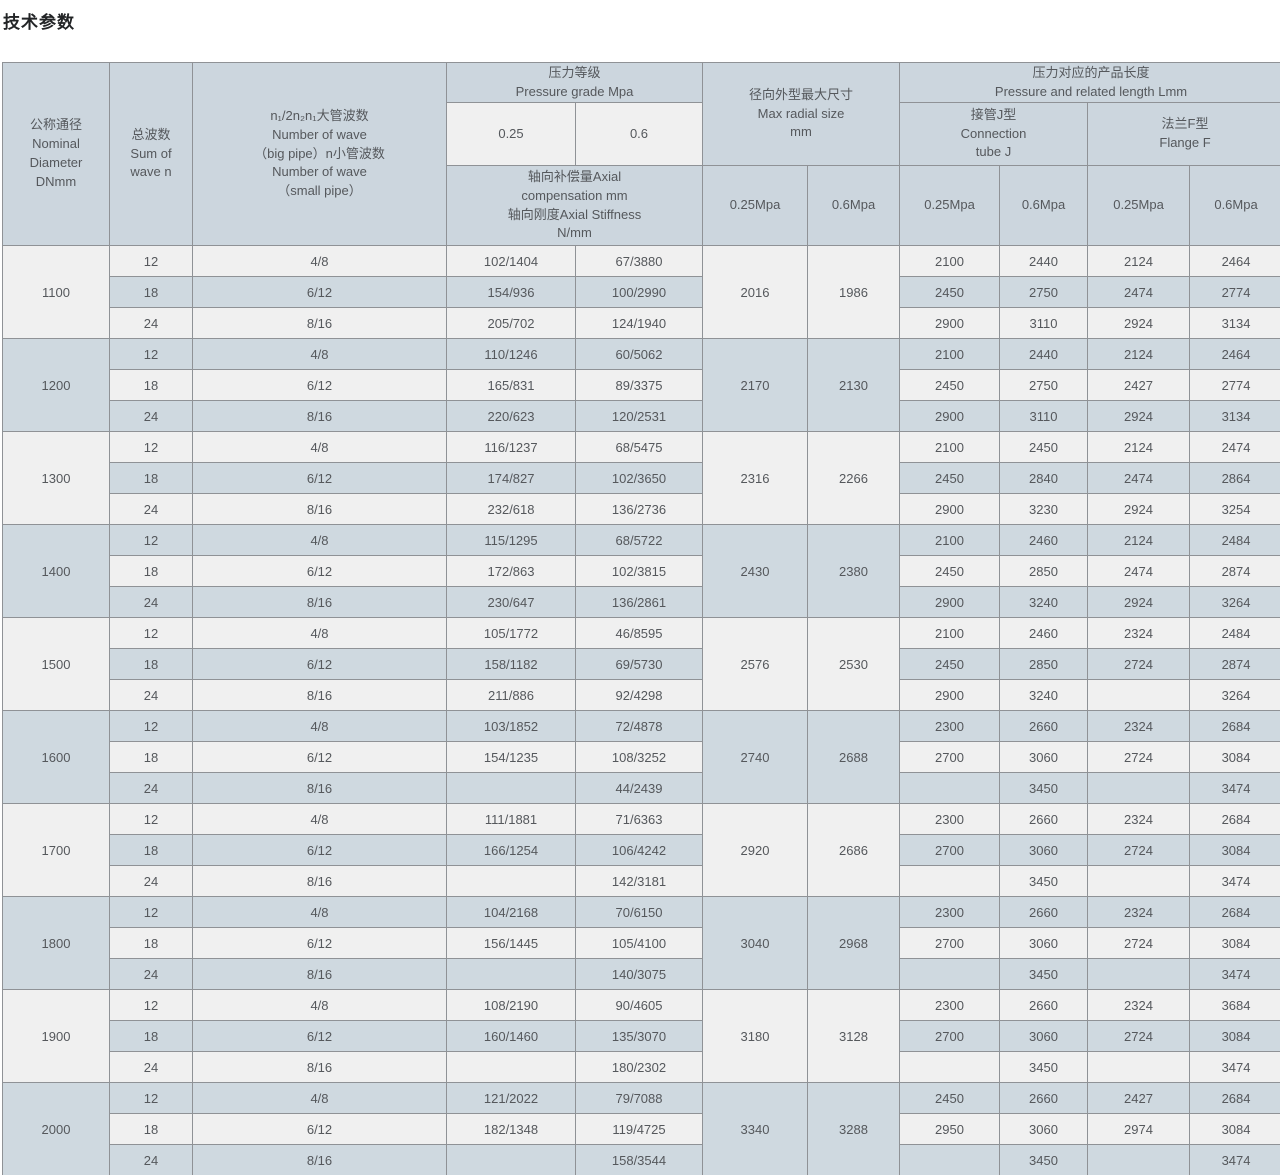  Describe the element at coordinates (853, 478) in the screenshot. I see `cell-radial-06mpa: 2266` at that location.